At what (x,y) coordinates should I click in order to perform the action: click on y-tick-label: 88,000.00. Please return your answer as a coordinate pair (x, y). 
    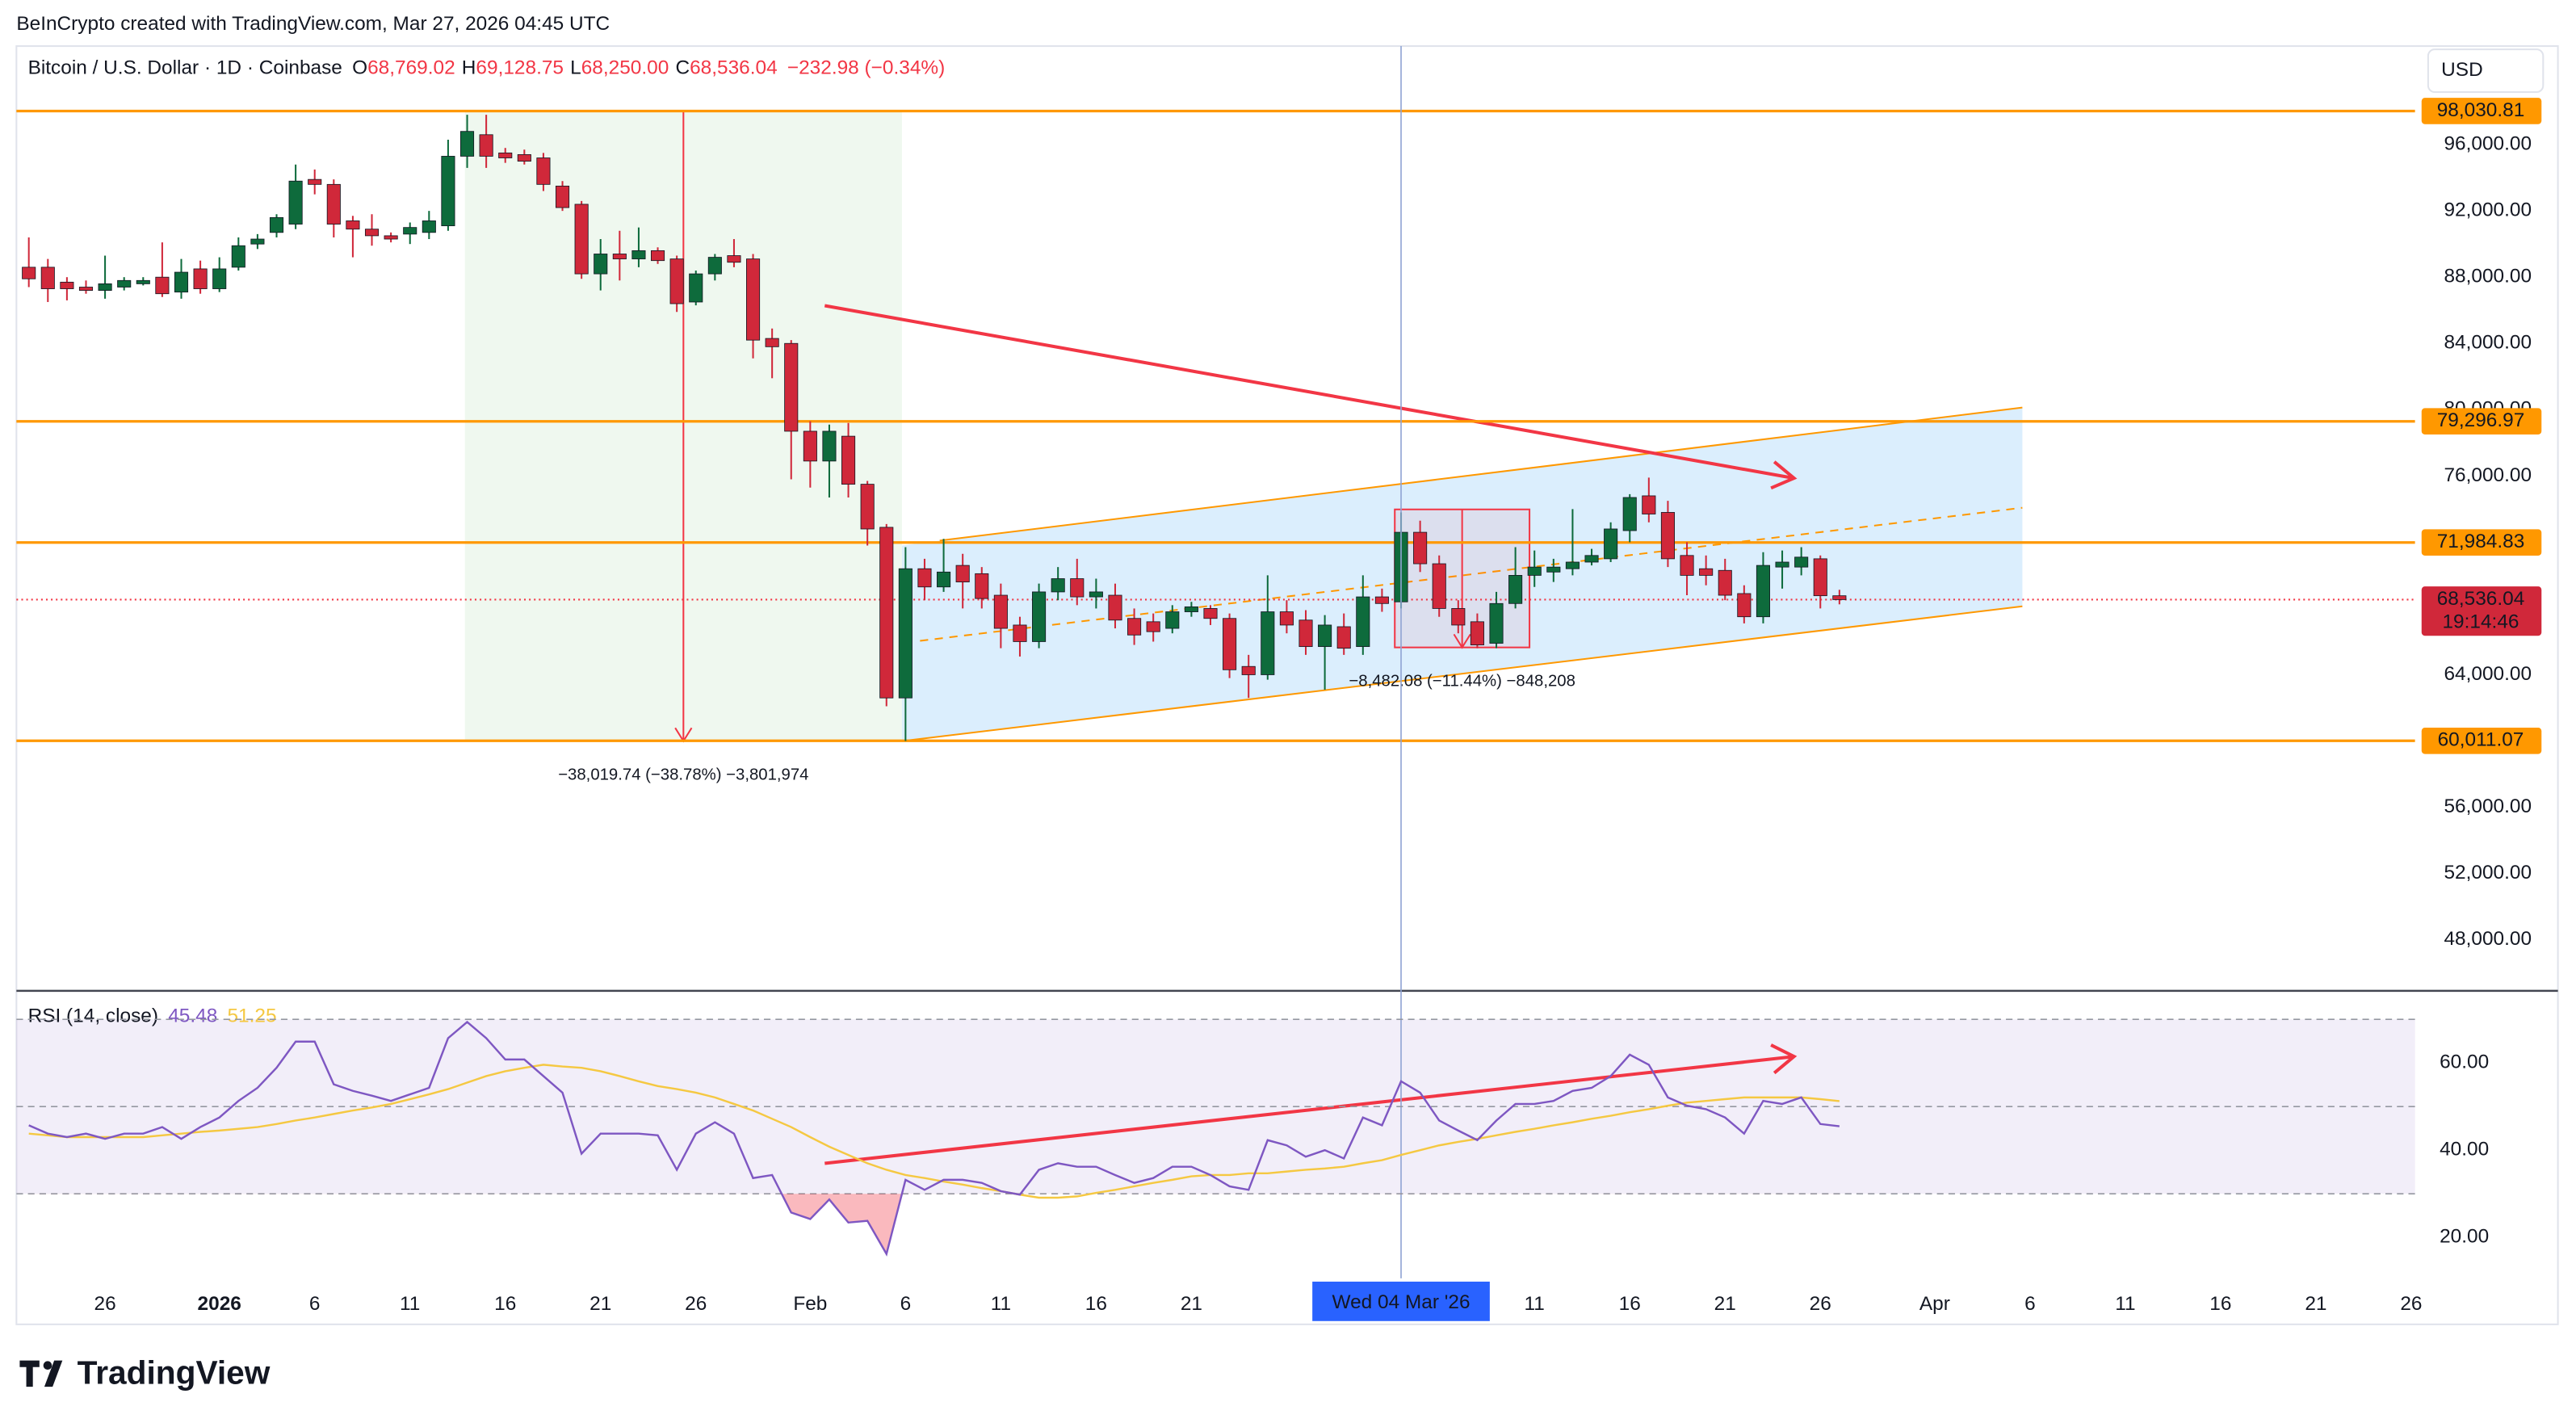
    Looking at the image, I should click on (2488, 277).